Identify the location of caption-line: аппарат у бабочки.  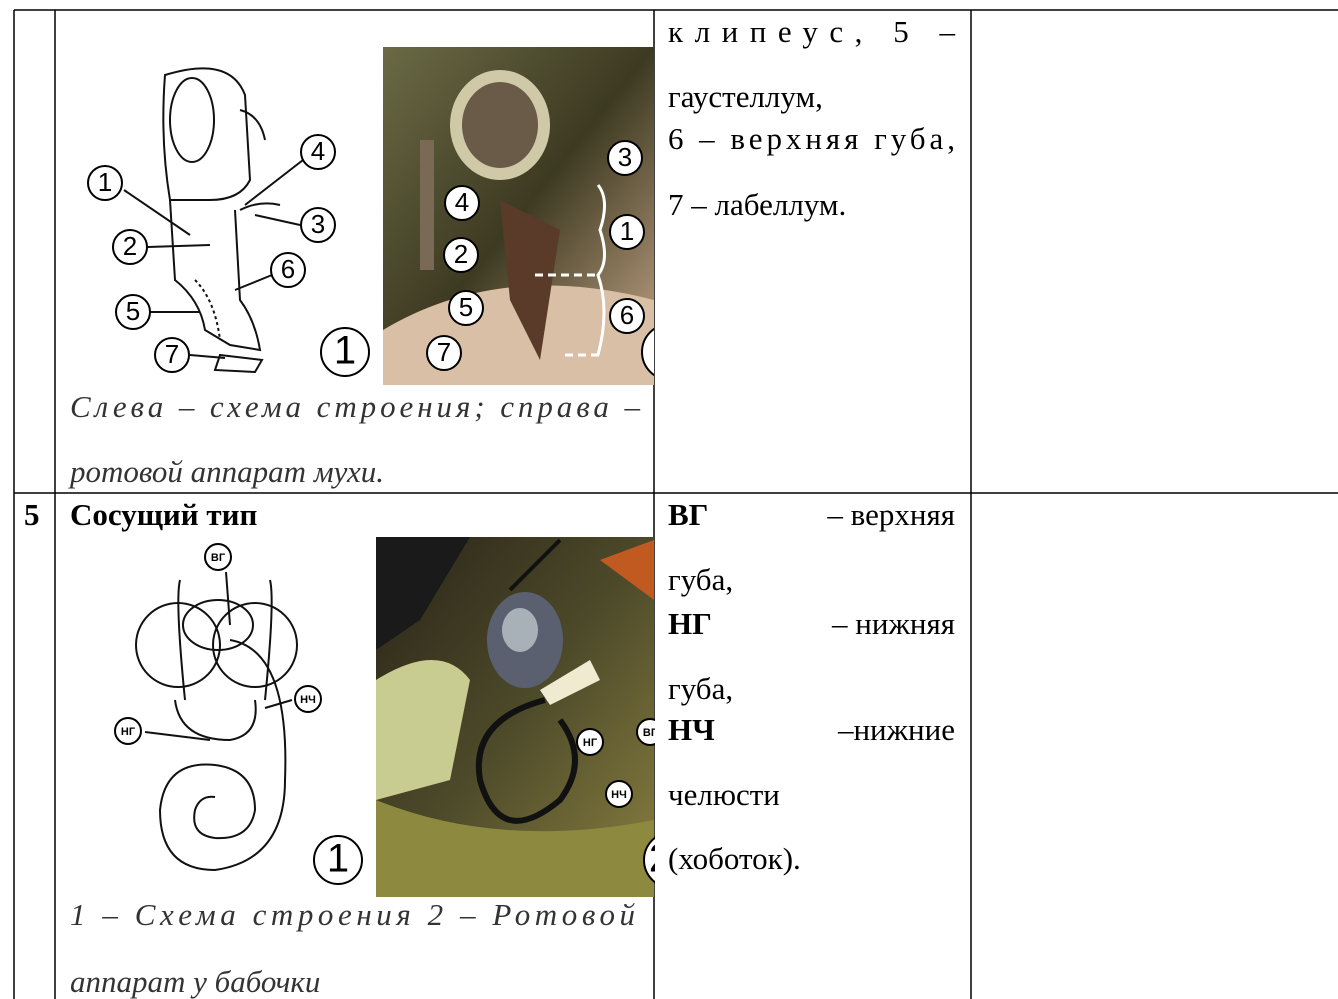
(195, 981).